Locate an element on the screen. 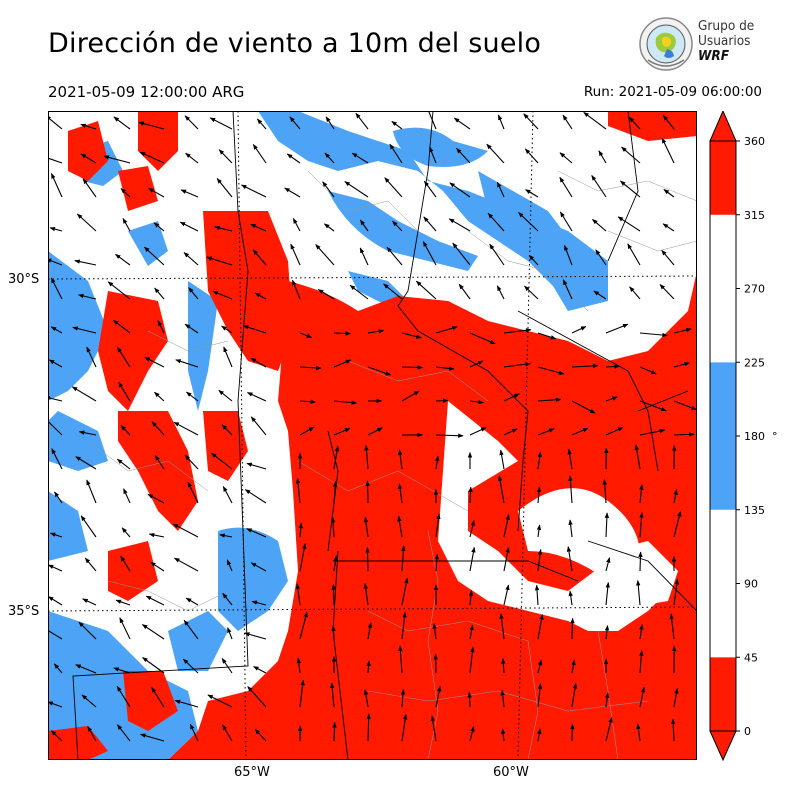 The width and height of the screenshot is (800, 800). logo-line3: WRF is located at coordinates (714, 56).